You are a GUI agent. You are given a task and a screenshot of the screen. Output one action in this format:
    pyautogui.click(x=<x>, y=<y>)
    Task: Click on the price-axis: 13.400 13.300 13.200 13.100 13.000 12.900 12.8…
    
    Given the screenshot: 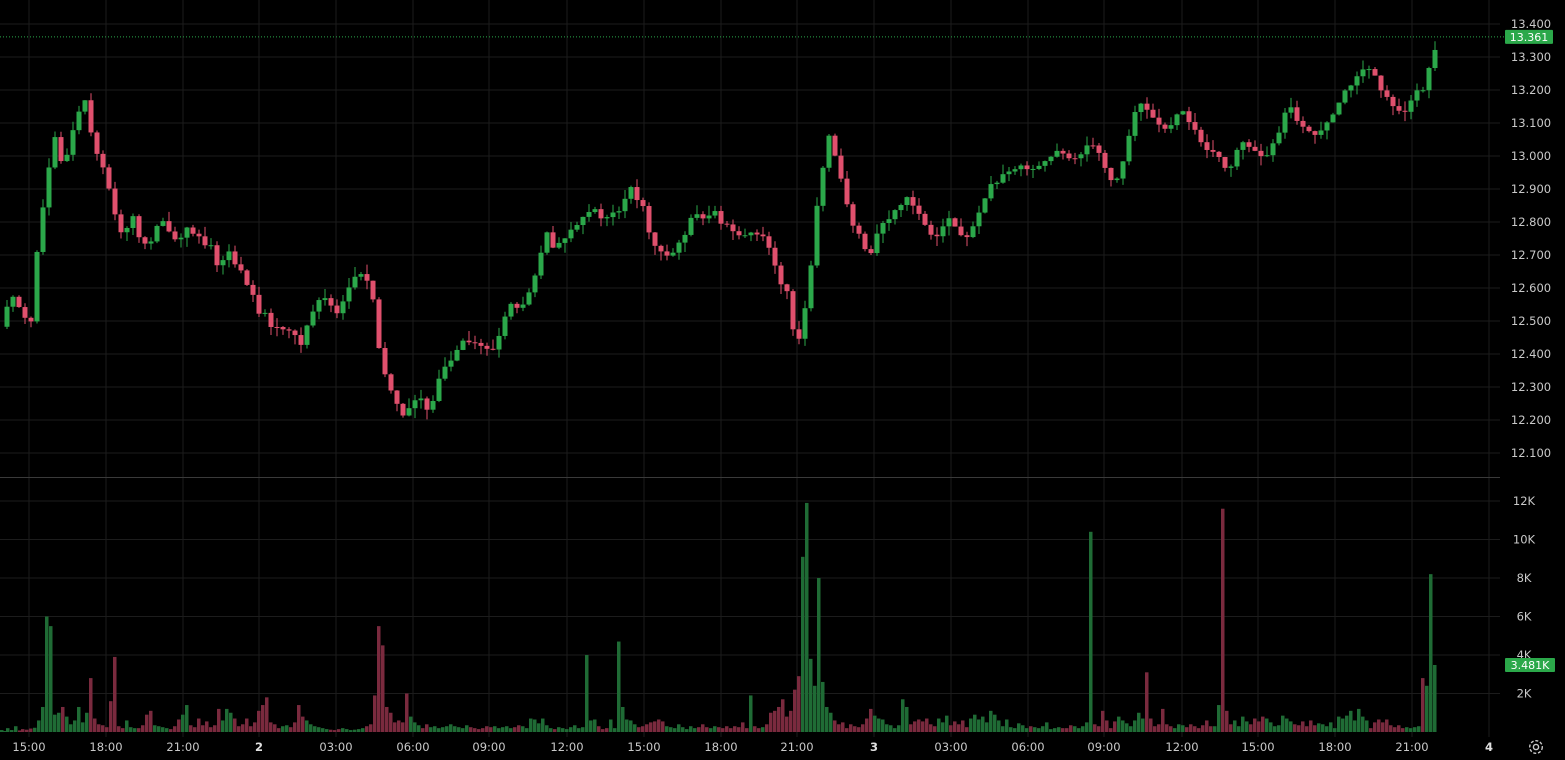 What is the action you would take?
    pyautogui.click(x=1531, y=238)
    